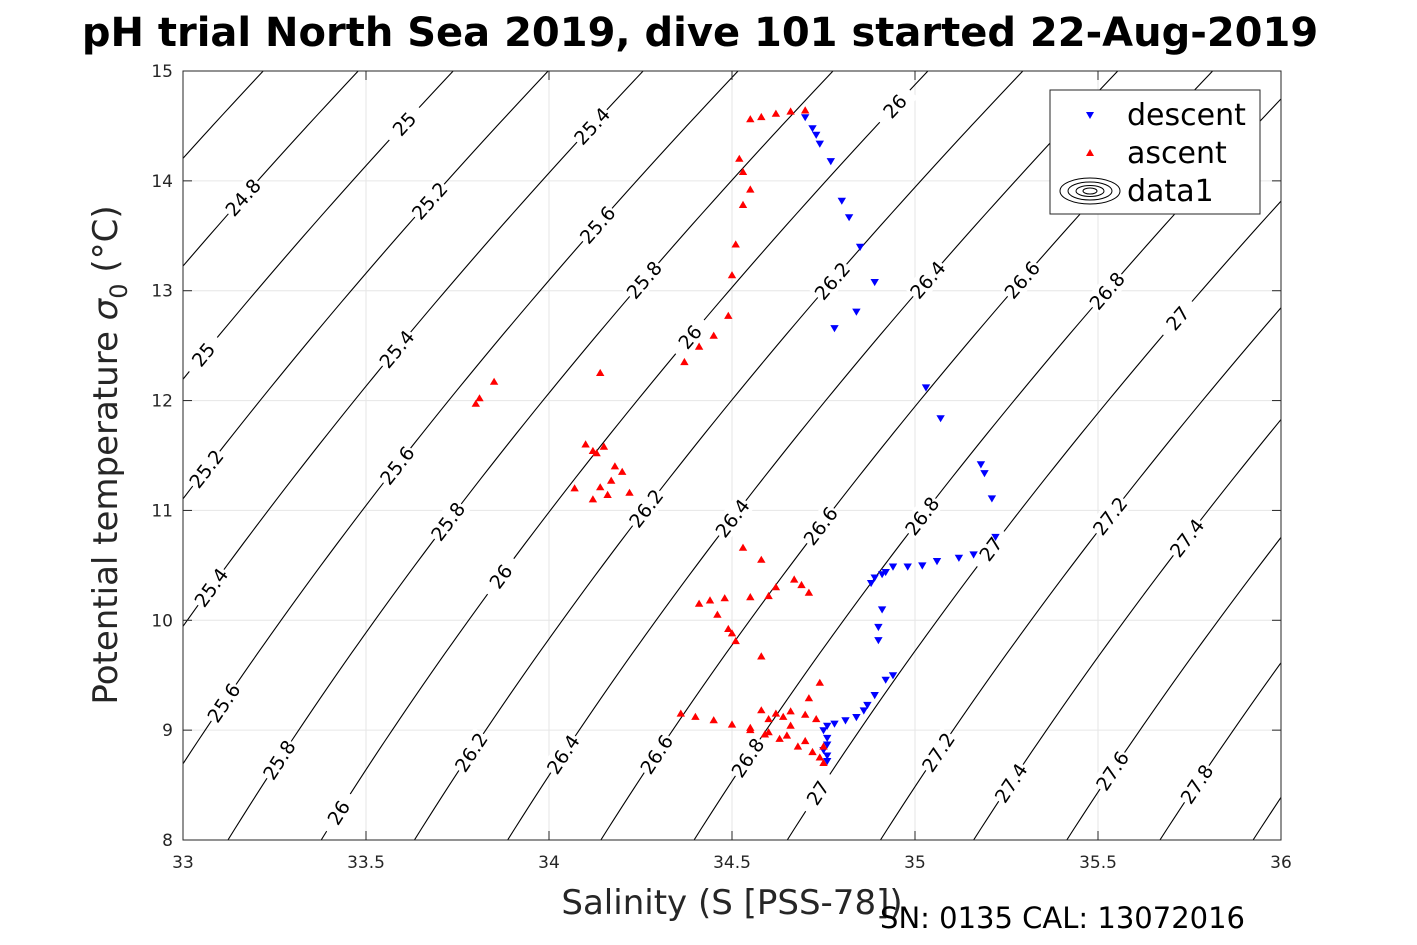 The image size is (1417, 945). Describe the element at coordinates (167, 731) in the screenshot. I see `y-tick-label: 9` at that location.